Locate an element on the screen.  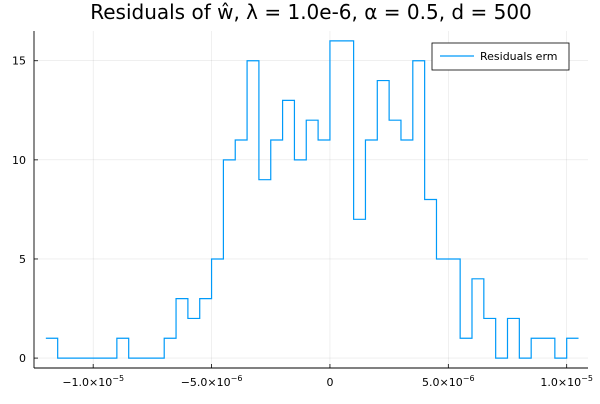
legend: Residuals erm is located at coordinates (500, 56).